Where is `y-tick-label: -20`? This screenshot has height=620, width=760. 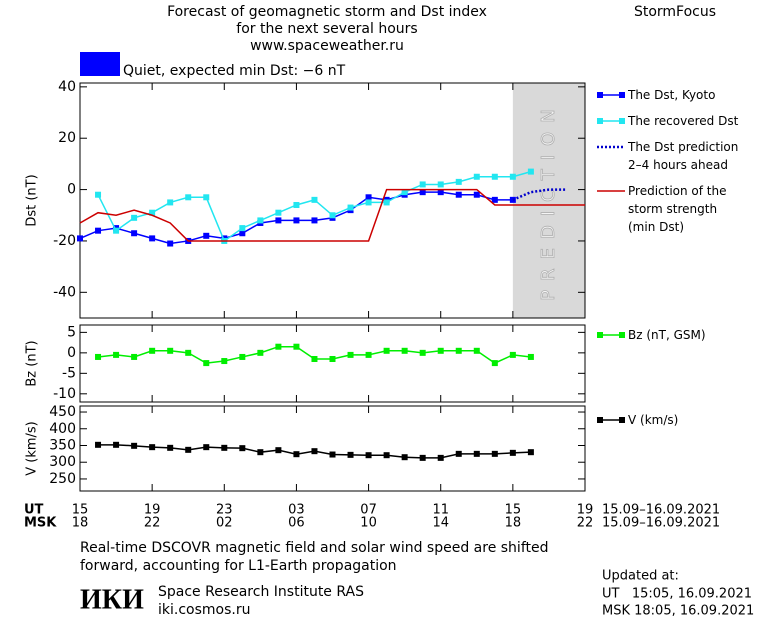
y-tick-label: -20 is located at coordinates (64, 241).